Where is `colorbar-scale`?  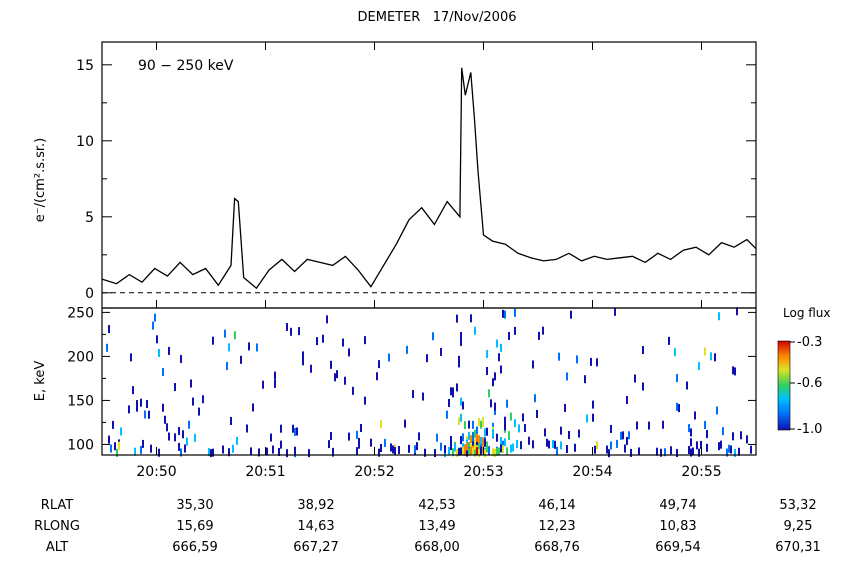
colorbar-scale is located at coordinates (784, 385).